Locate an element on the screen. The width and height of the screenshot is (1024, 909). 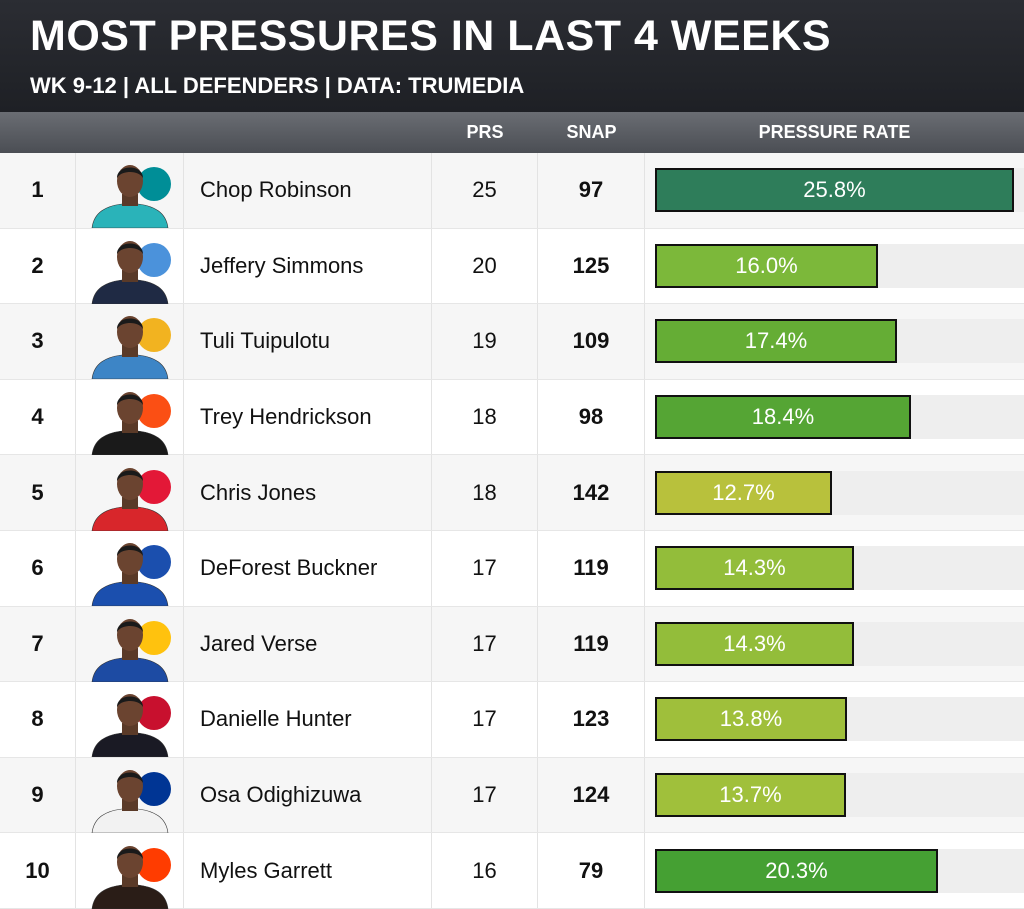
pressure-rate-bar: 12.7% is located at coordinates (743, 492).